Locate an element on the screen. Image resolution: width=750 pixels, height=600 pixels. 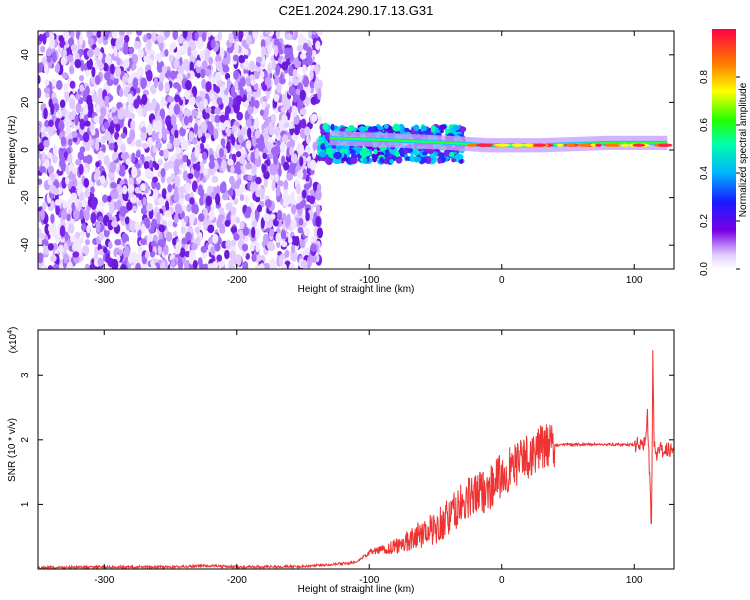
snr-y-scale: (x104) is located at coordinates (13, 340).